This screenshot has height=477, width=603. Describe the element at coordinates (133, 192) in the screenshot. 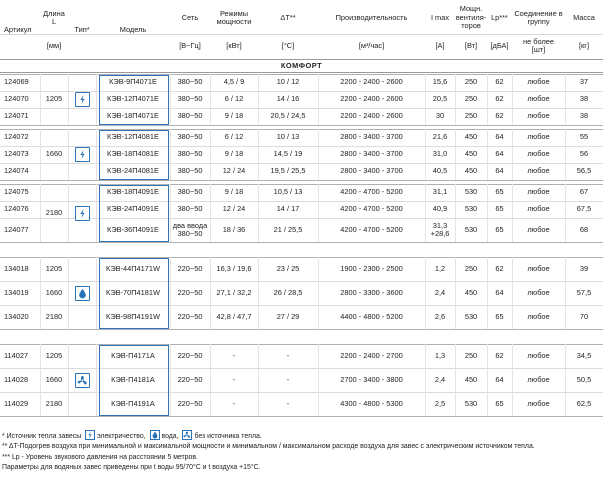

I see `model: КЭВ-18П4091E` at that location.